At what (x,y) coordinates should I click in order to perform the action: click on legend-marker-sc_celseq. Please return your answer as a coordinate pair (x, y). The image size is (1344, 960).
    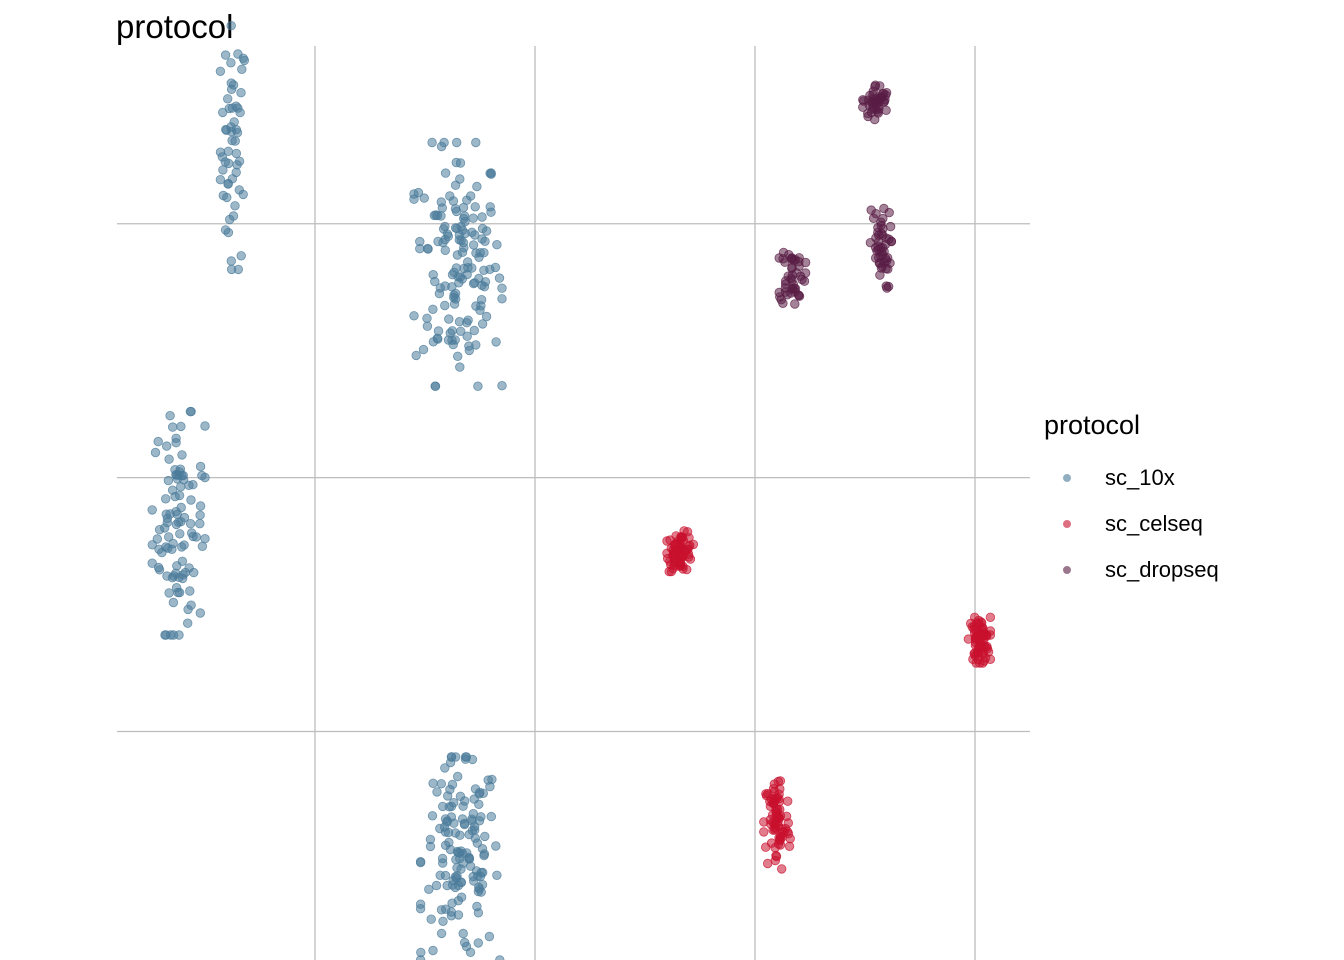
    Looking at the image, I should click on (1067, 524).